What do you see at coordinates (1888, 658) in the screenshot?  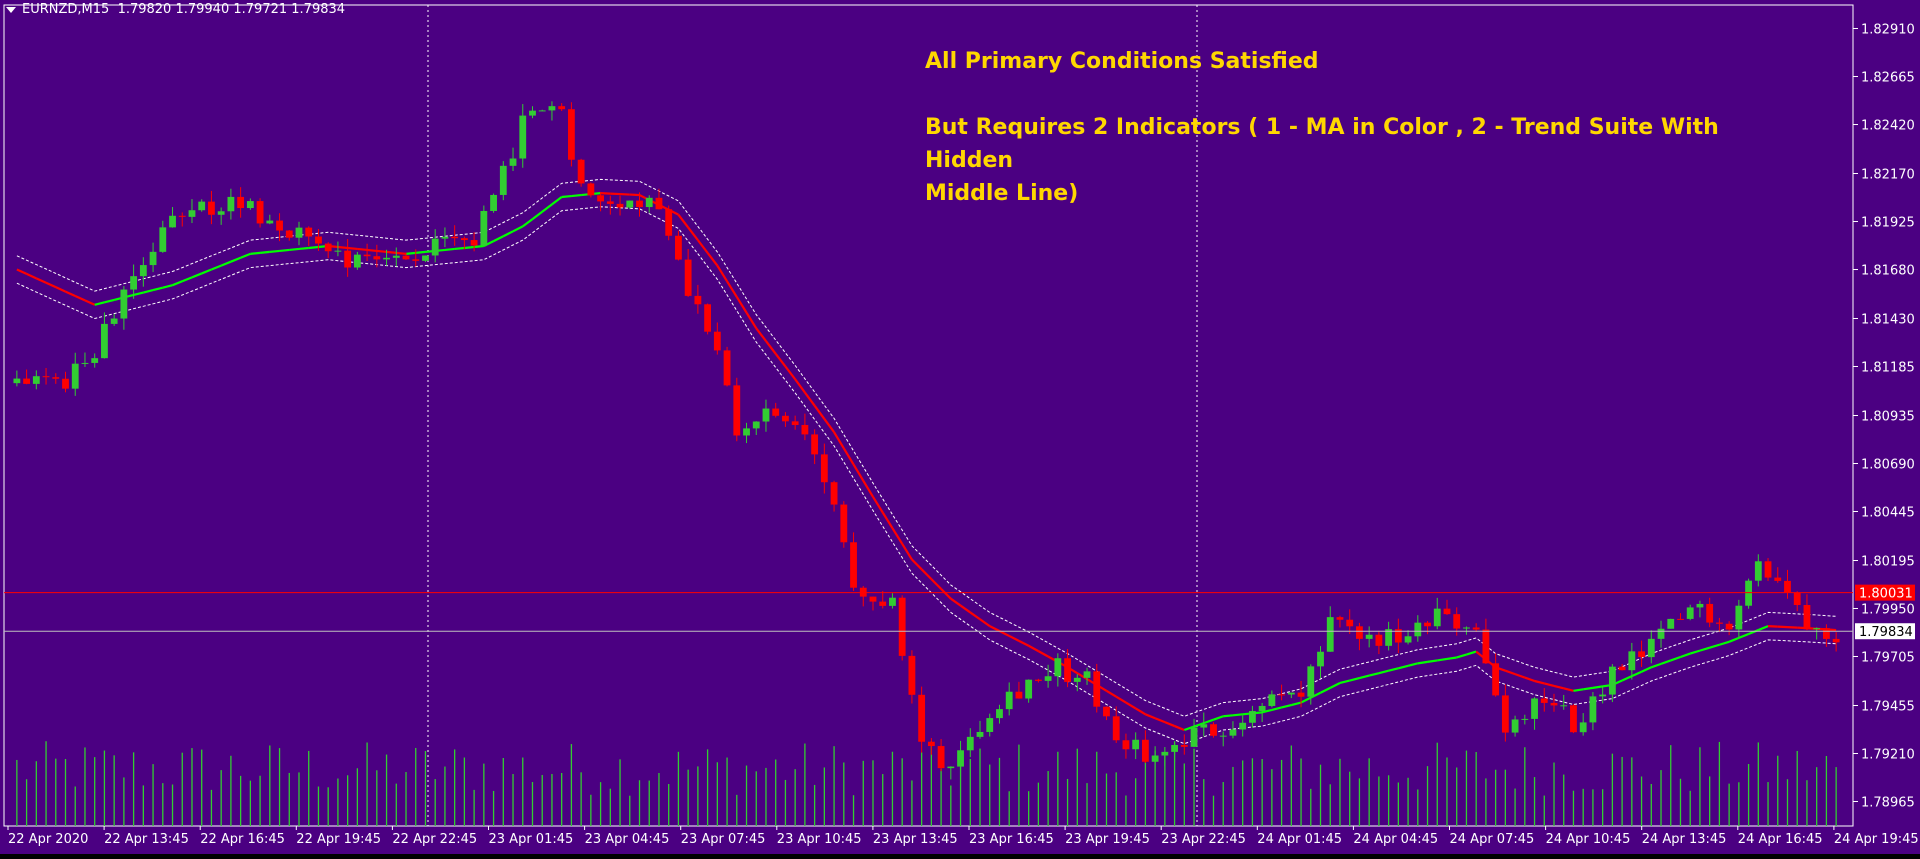 I see `y-tick-label: 1.79705` at bounding box center [1888, 658].